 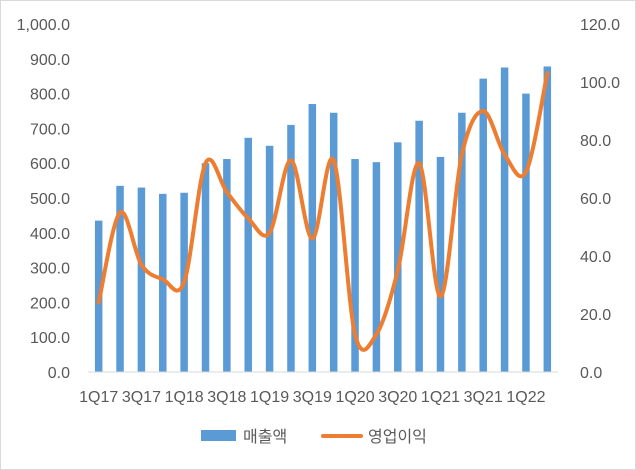 What do you see at coordinates (269, 397) in the screenshot?
I see `x-axis-tick-label: 1Q19` at bounding box center [269, 397].